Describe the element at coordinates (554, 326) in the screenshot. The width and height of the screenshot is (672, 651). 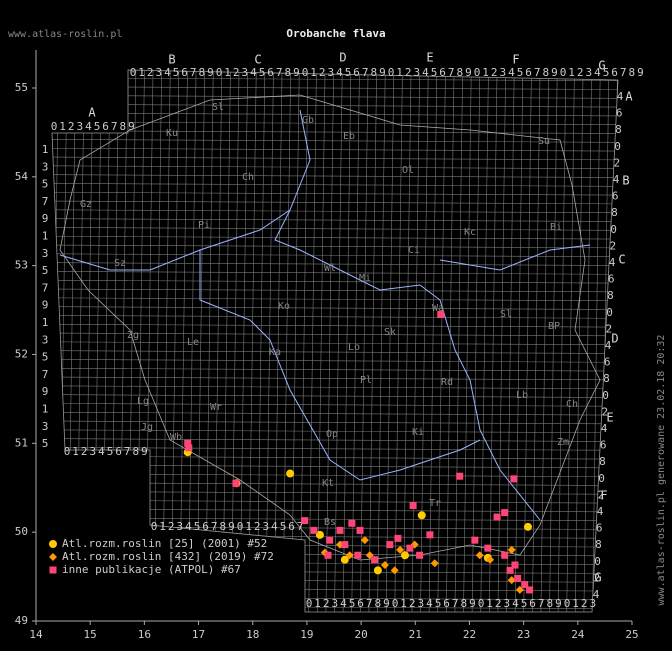
I see `region-label: BP` at that location.